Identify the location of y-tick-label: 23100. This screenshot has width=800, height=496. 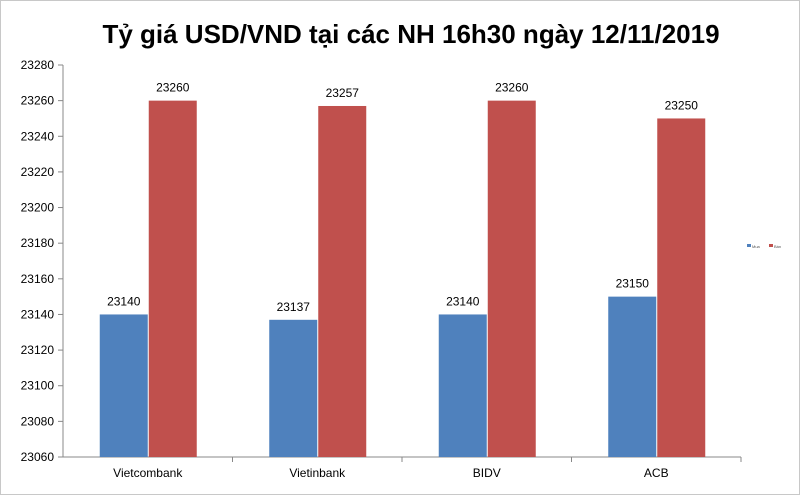
(38, 386).